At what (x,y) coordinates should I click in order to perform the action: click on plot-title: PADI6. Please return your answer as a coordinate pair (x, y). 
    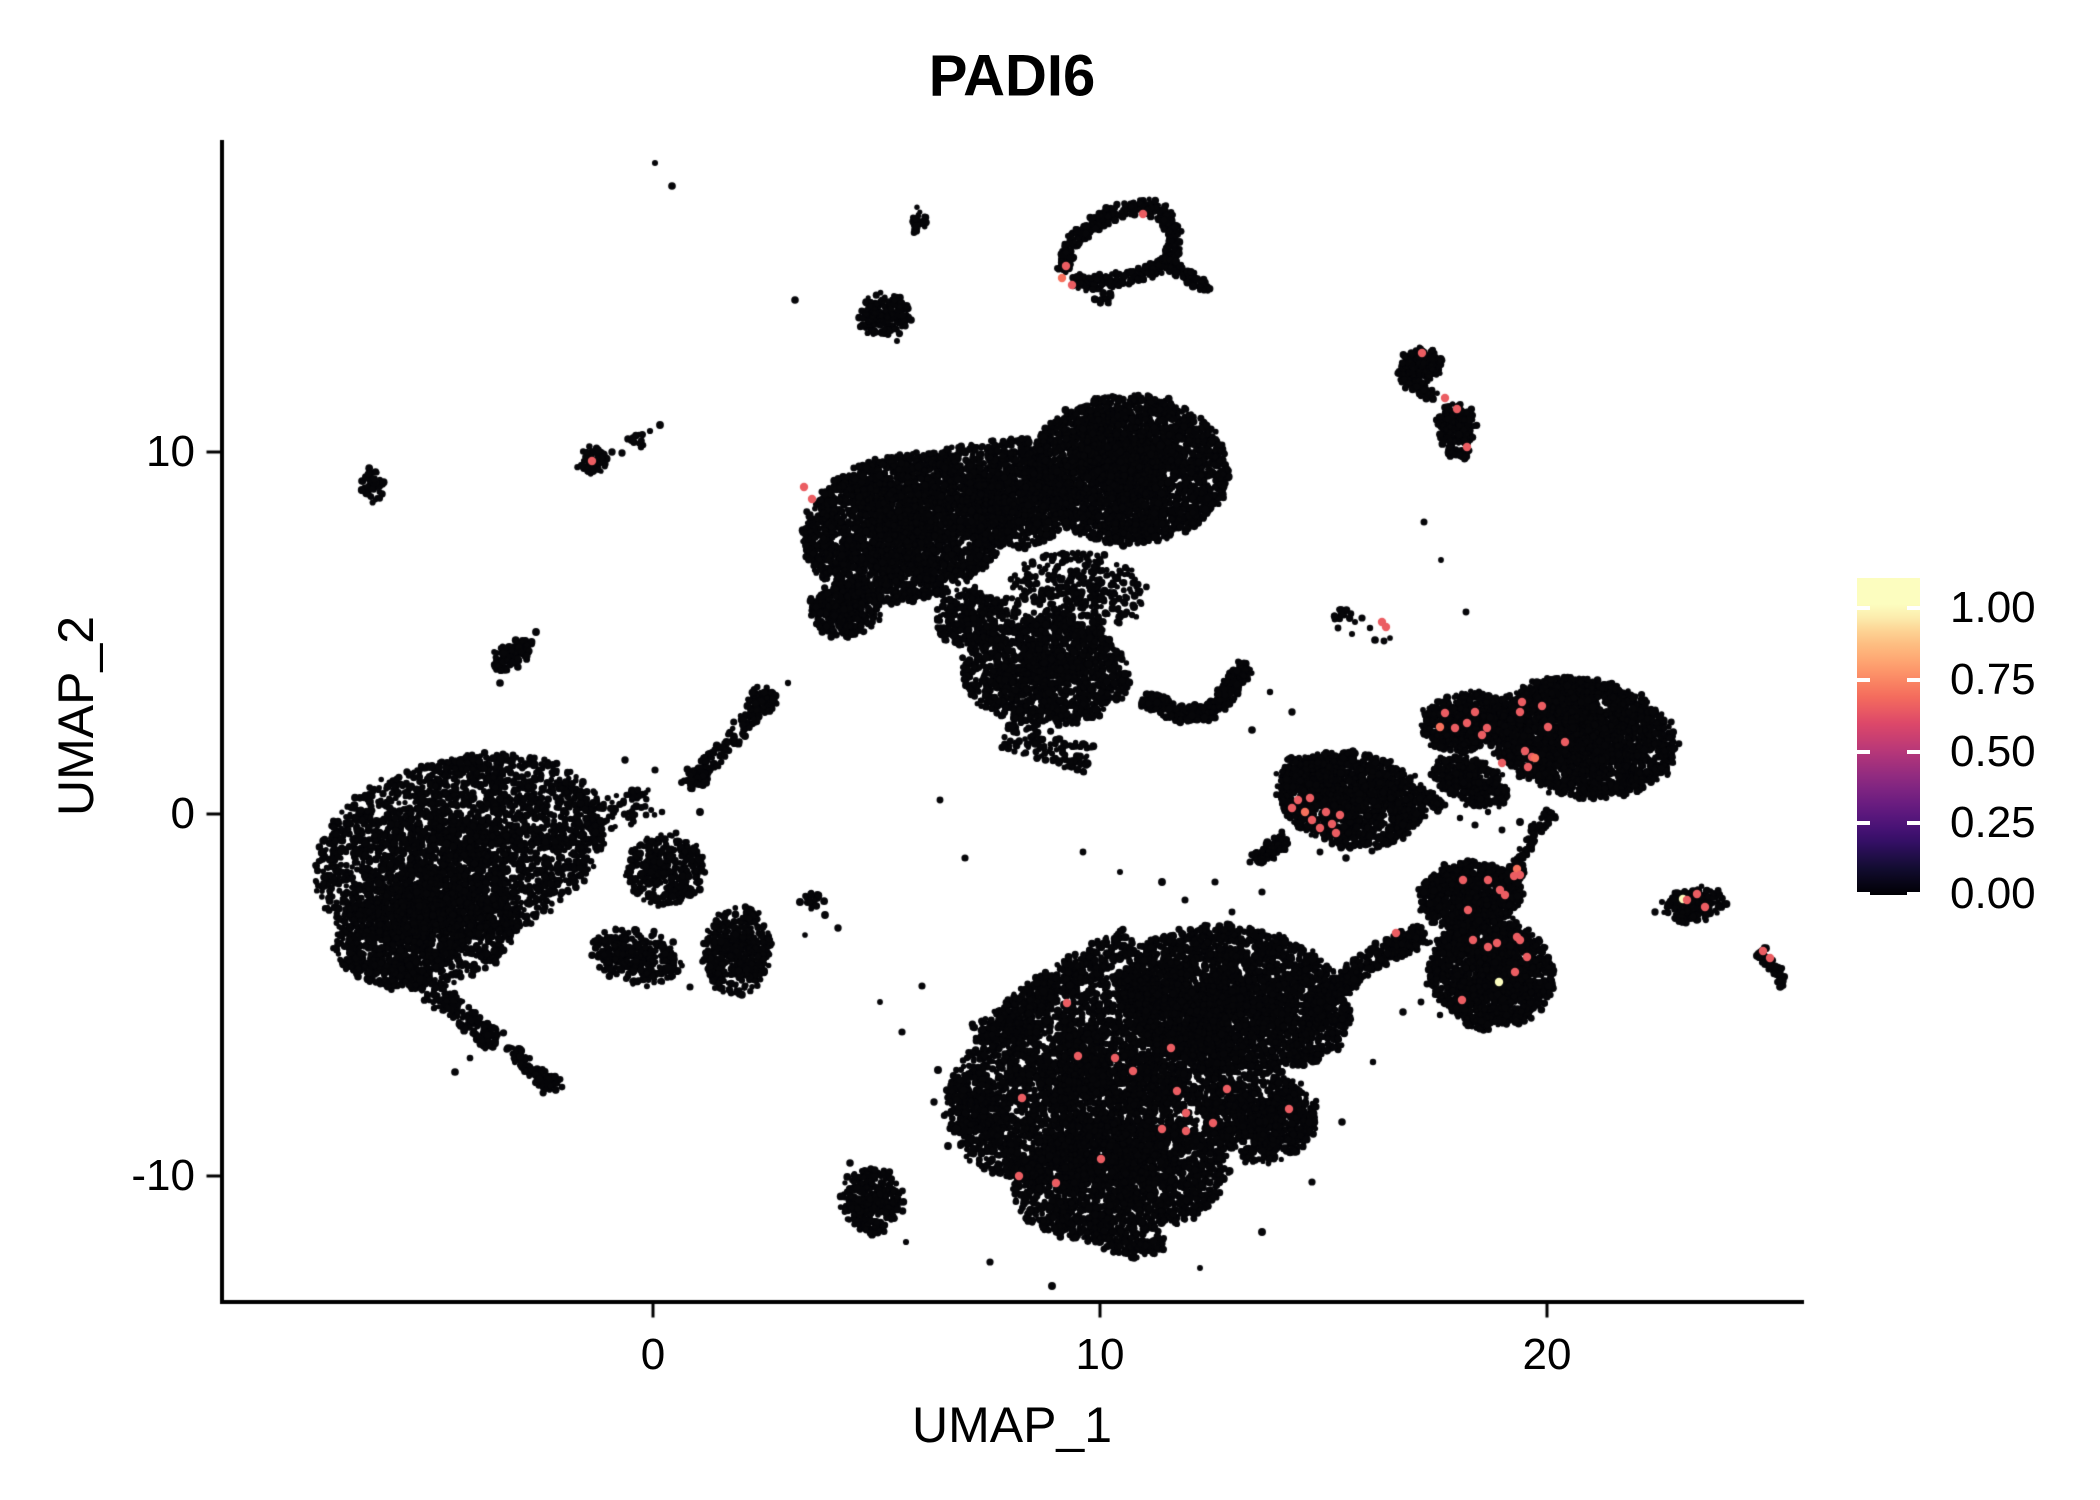
    Looking at the image, I should click on (1012, 76).